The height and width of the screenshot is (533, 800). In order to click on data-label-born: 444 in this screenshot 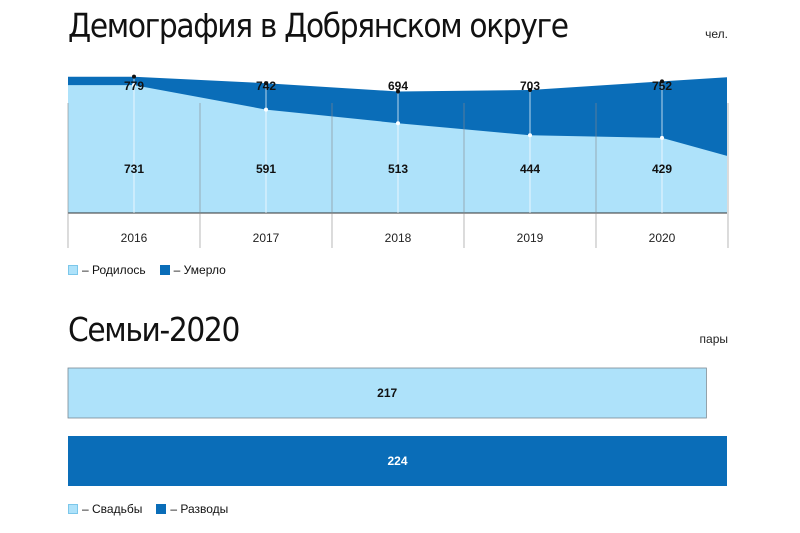, I will do `click(530, 169)`.